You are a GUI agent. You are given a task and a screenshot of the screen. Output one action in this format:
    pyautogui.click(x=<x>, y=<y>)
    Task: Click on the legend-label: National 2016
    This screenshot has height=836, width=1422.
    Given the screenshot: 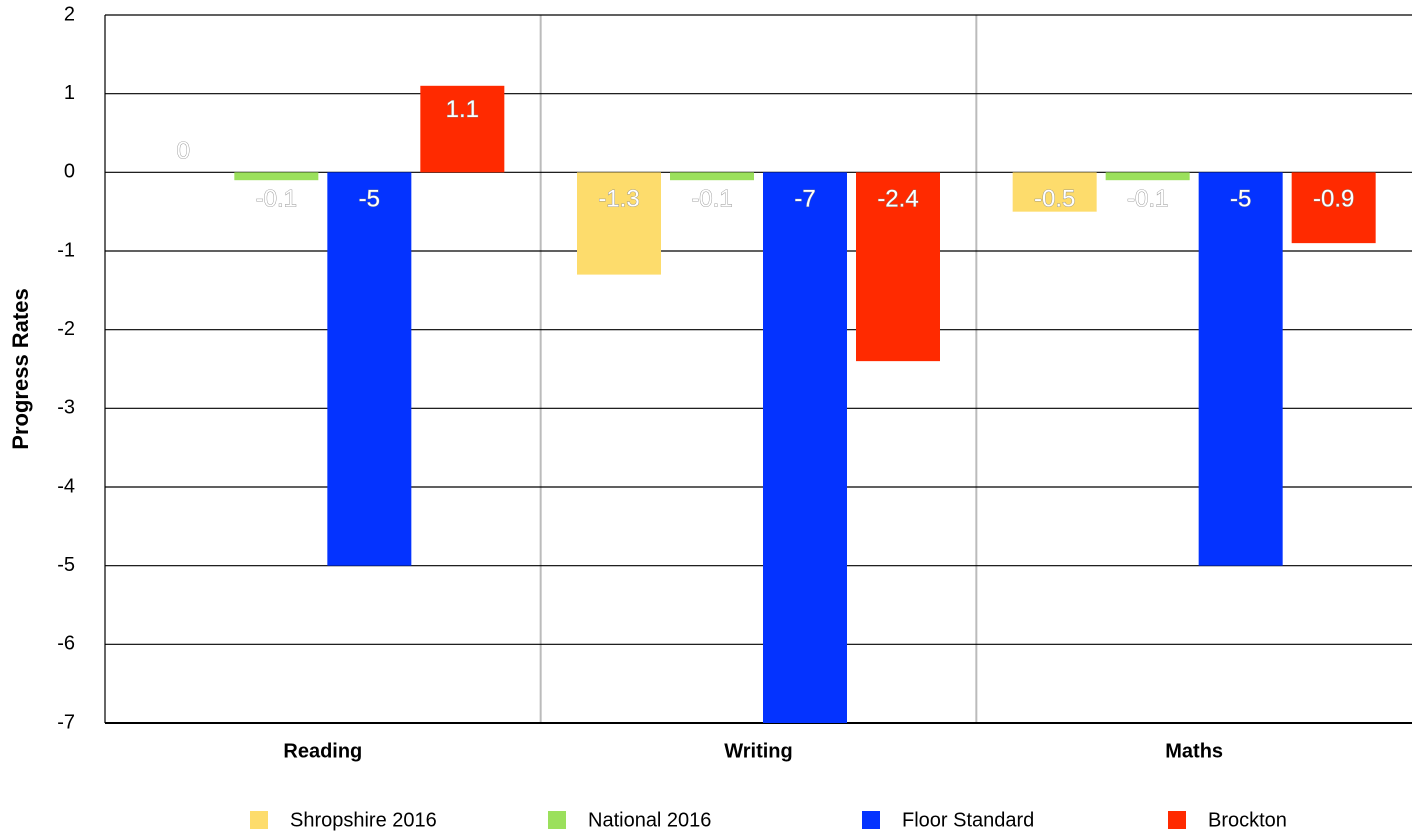 What is the action you would take?
    pyautogui.click(x=649, y=820)
    